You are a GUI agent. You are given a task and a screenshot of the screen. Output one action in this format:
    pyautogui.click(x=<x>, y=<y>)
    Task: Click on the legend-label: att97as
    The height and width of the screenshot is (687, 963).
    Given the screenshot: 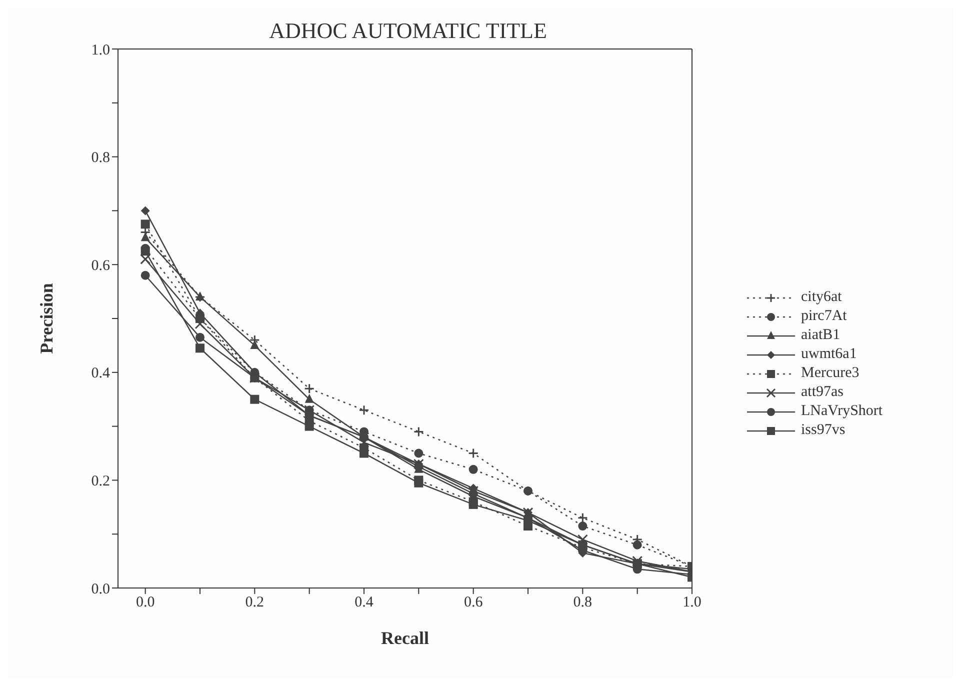 What is the action you would take?
    pyautogui.click(x=822, y=392)
    